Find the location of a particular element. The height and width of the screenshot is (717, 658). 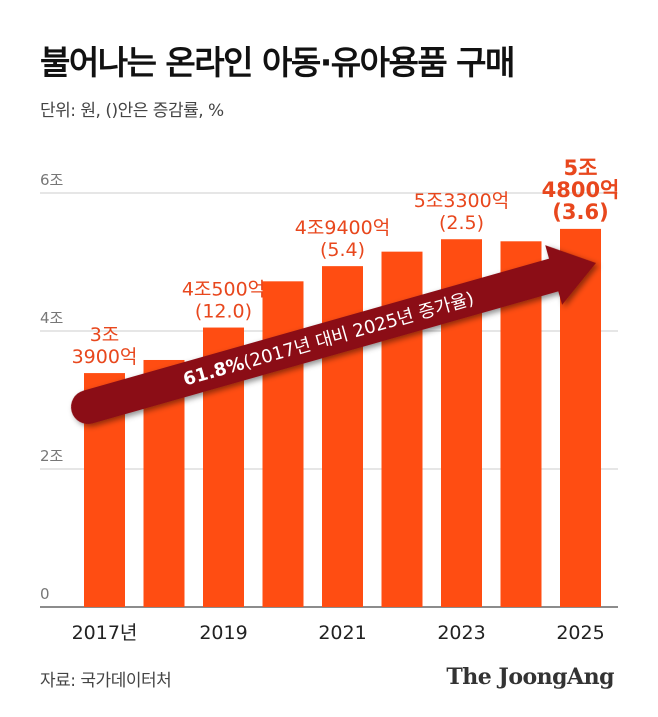

x-tick-label: 2023 is located at coordinates (461, 633).